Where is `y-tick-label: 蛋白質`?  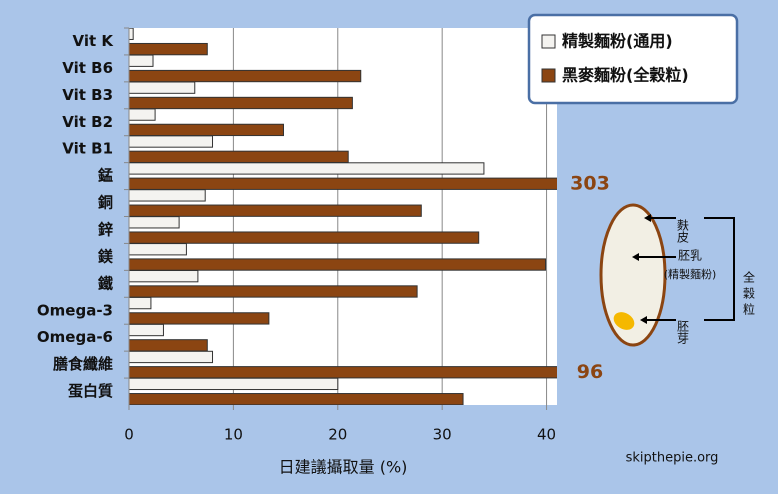
y-tick-label: 蛋白質 is located at coordinates (90, 391).